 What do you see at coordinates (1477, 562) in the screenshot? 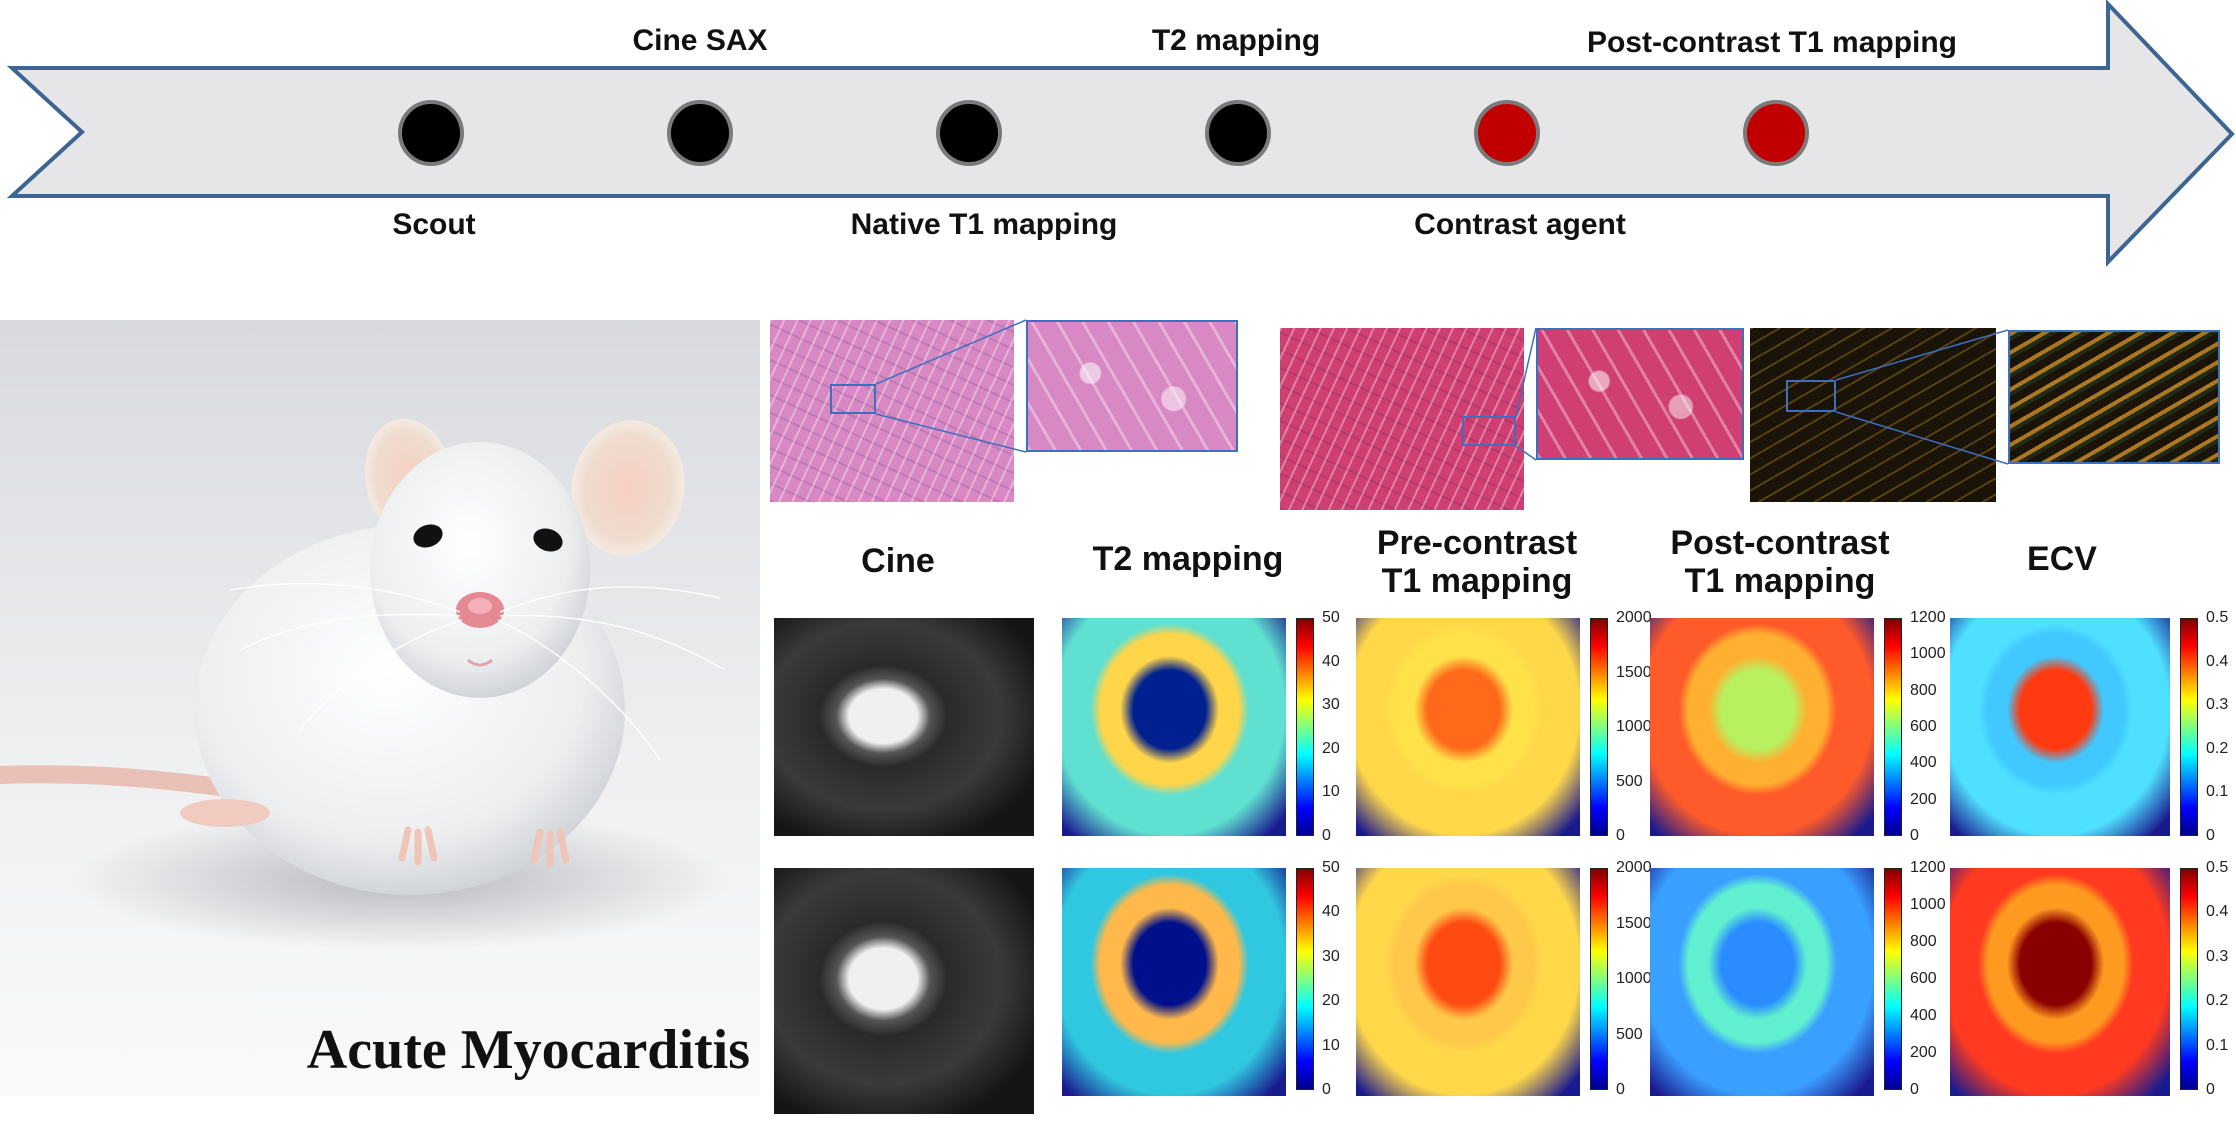
I see `column-title-pre-contrast-t1: Pre-contrast T1 mapping` at bounding box center [1477, 562].